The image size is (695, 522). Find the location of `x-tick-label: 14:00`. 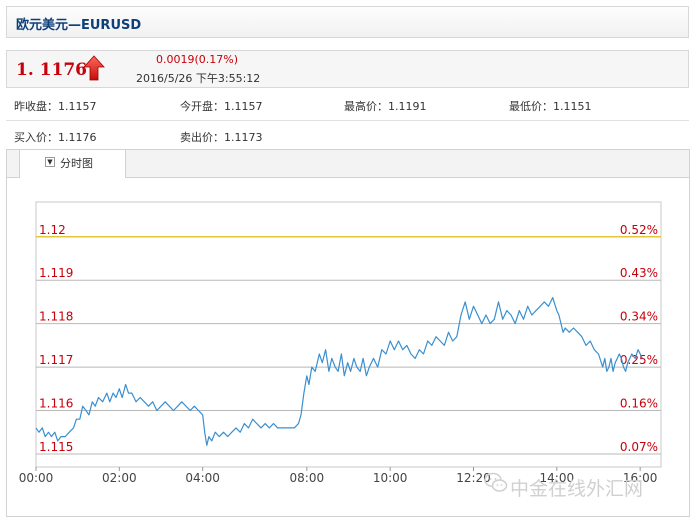

x-tick-label: 14:00 is located at coordinates (557, 478).